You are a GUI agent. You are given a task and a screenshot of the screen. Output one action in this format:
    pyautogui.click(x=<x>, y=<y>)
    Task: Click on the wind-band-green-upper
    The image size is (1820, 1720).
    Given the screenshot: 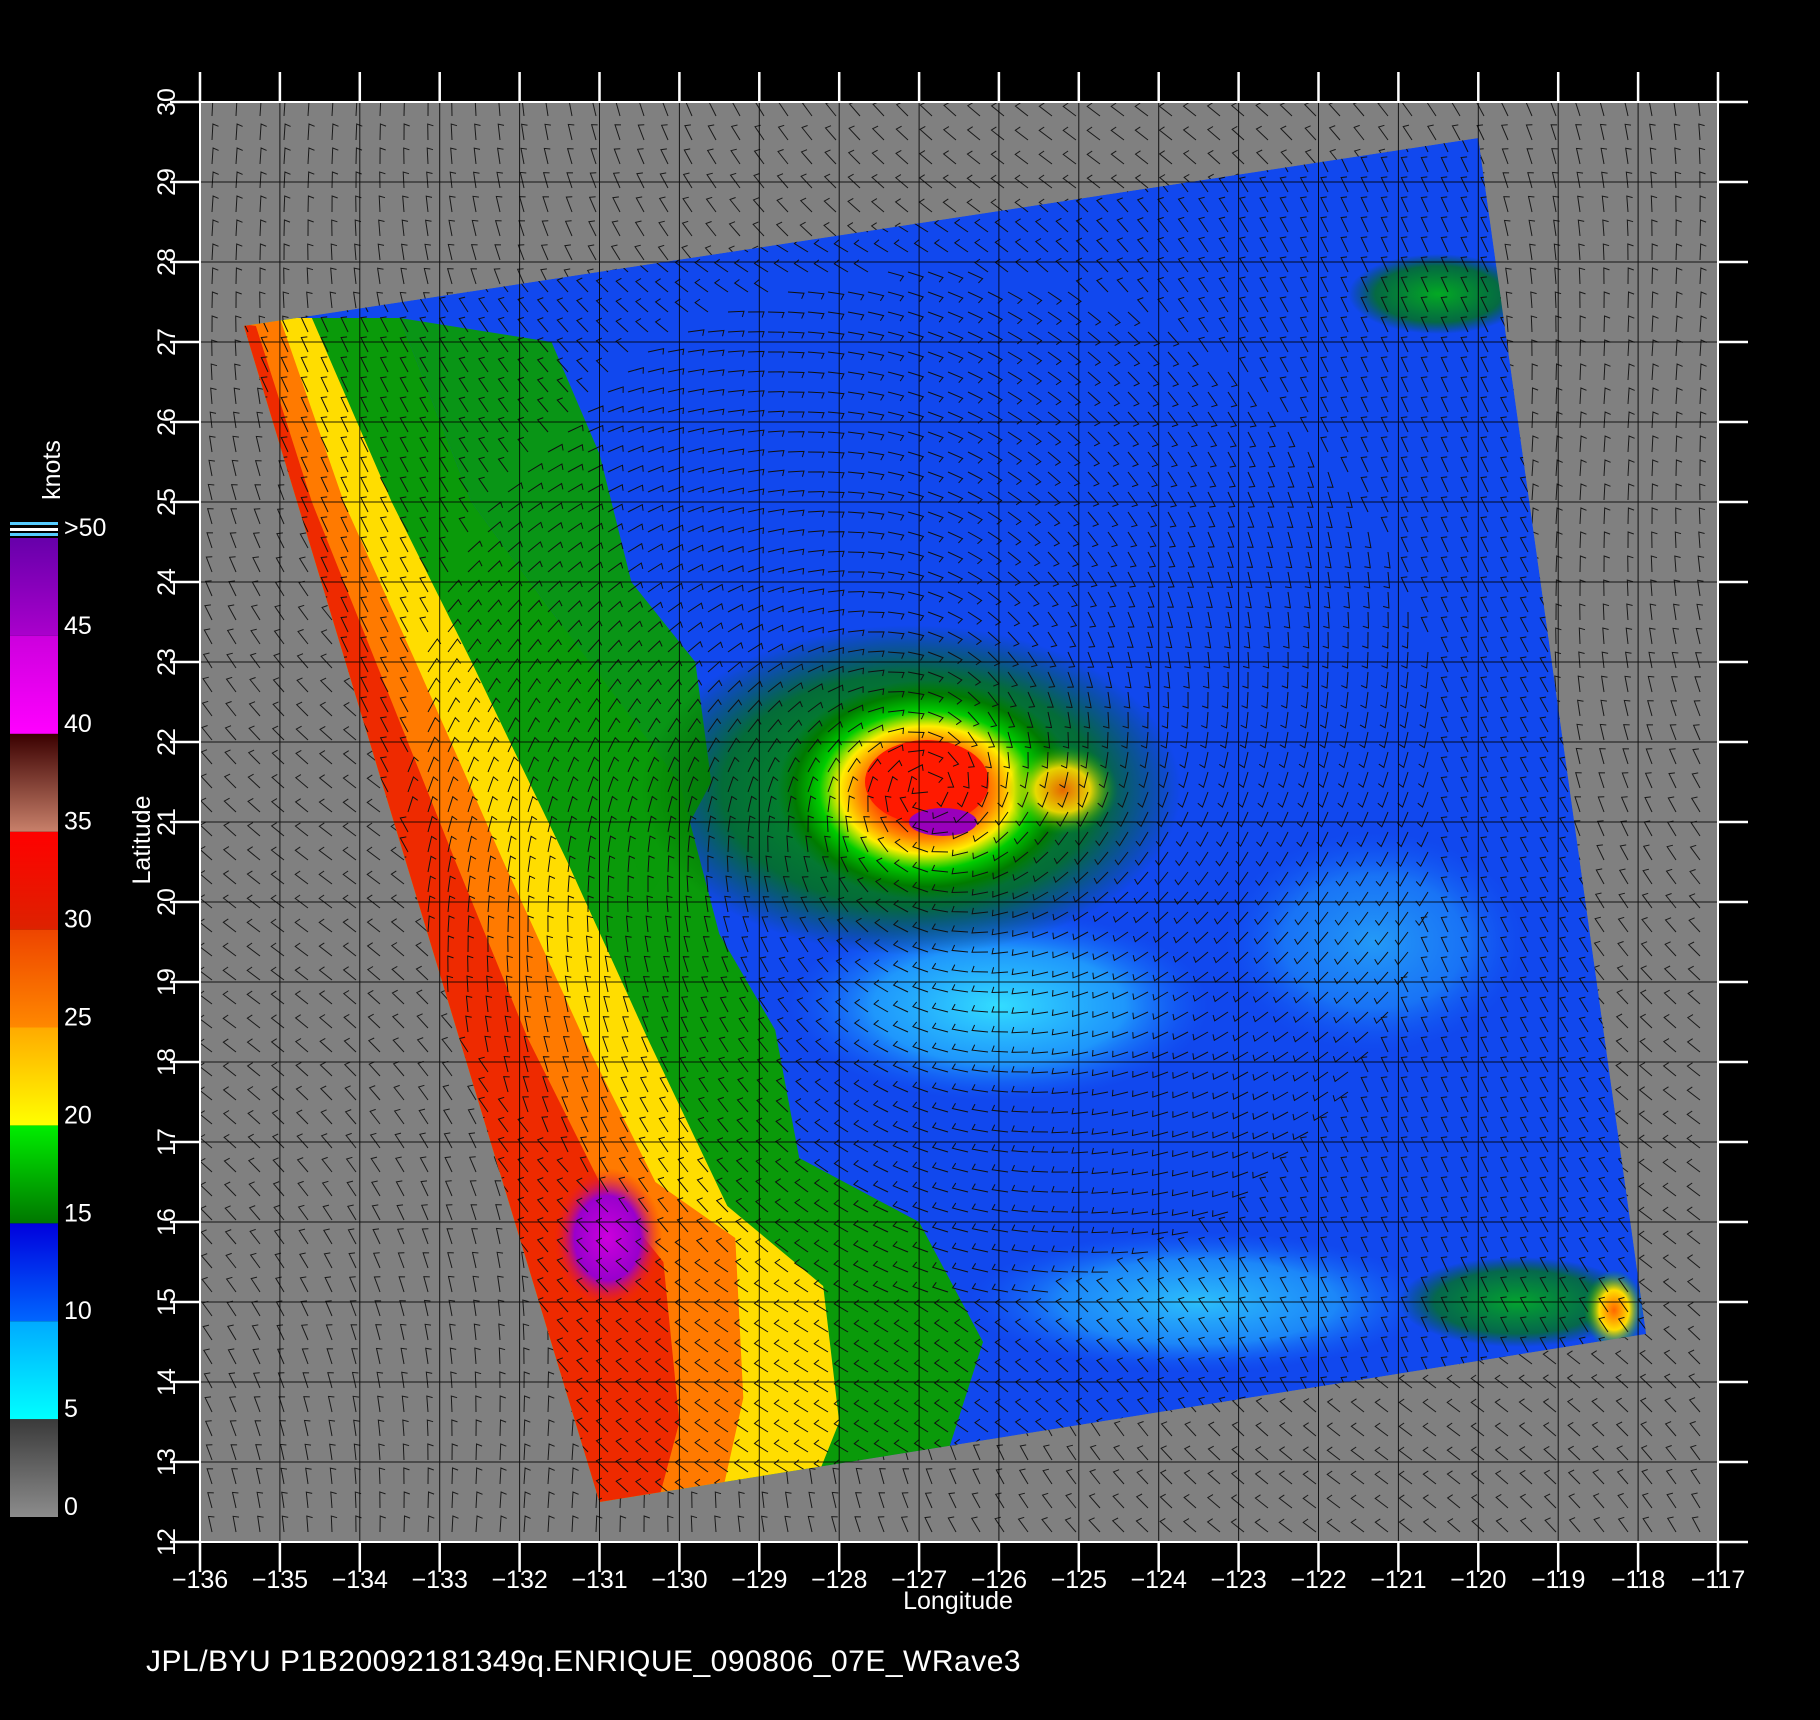 What is the action you would take?
    pyautogui.click(x=555, y=610)
    